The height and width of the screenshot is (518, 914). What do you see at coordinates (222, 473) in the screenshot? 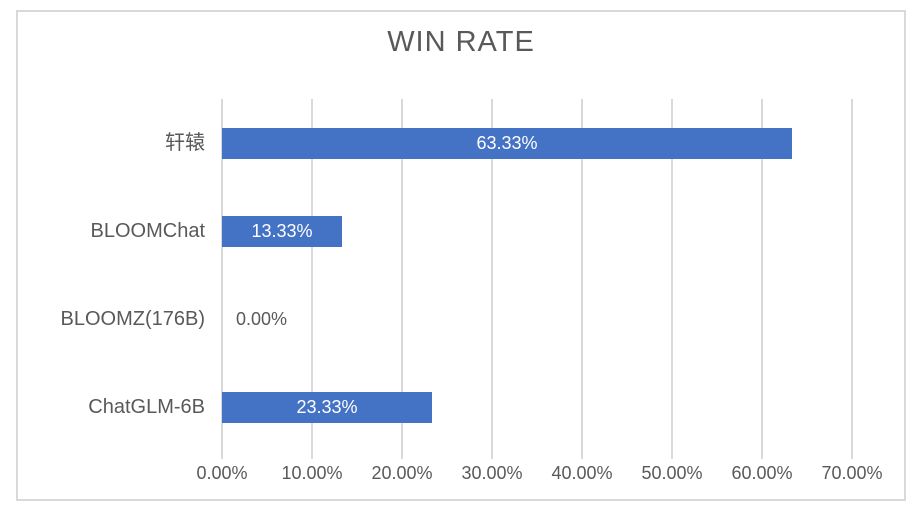
I see `x-tick-label: 0.00%` at bounding box center [222, 473].